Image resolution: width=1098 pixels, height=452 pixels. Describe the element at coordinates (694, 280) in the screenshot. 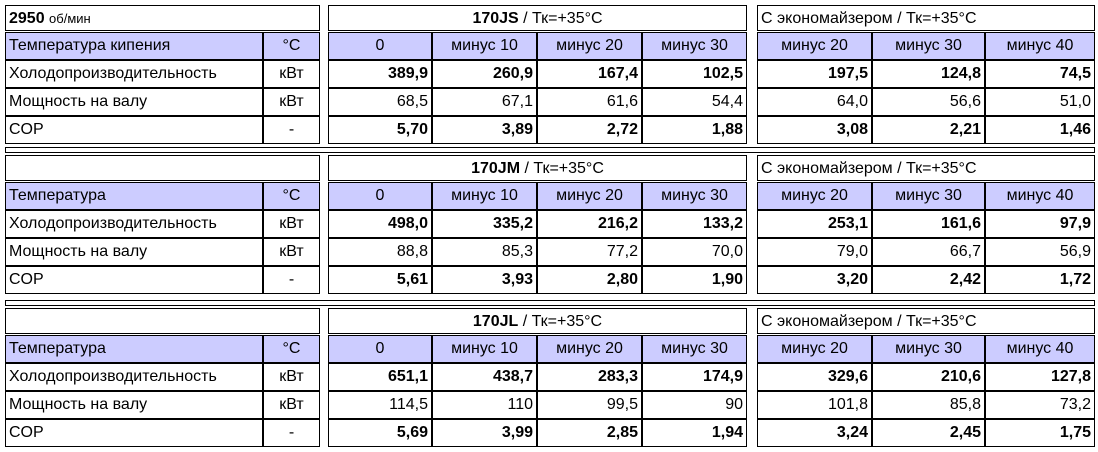

I see `value: 1,90` at that location.